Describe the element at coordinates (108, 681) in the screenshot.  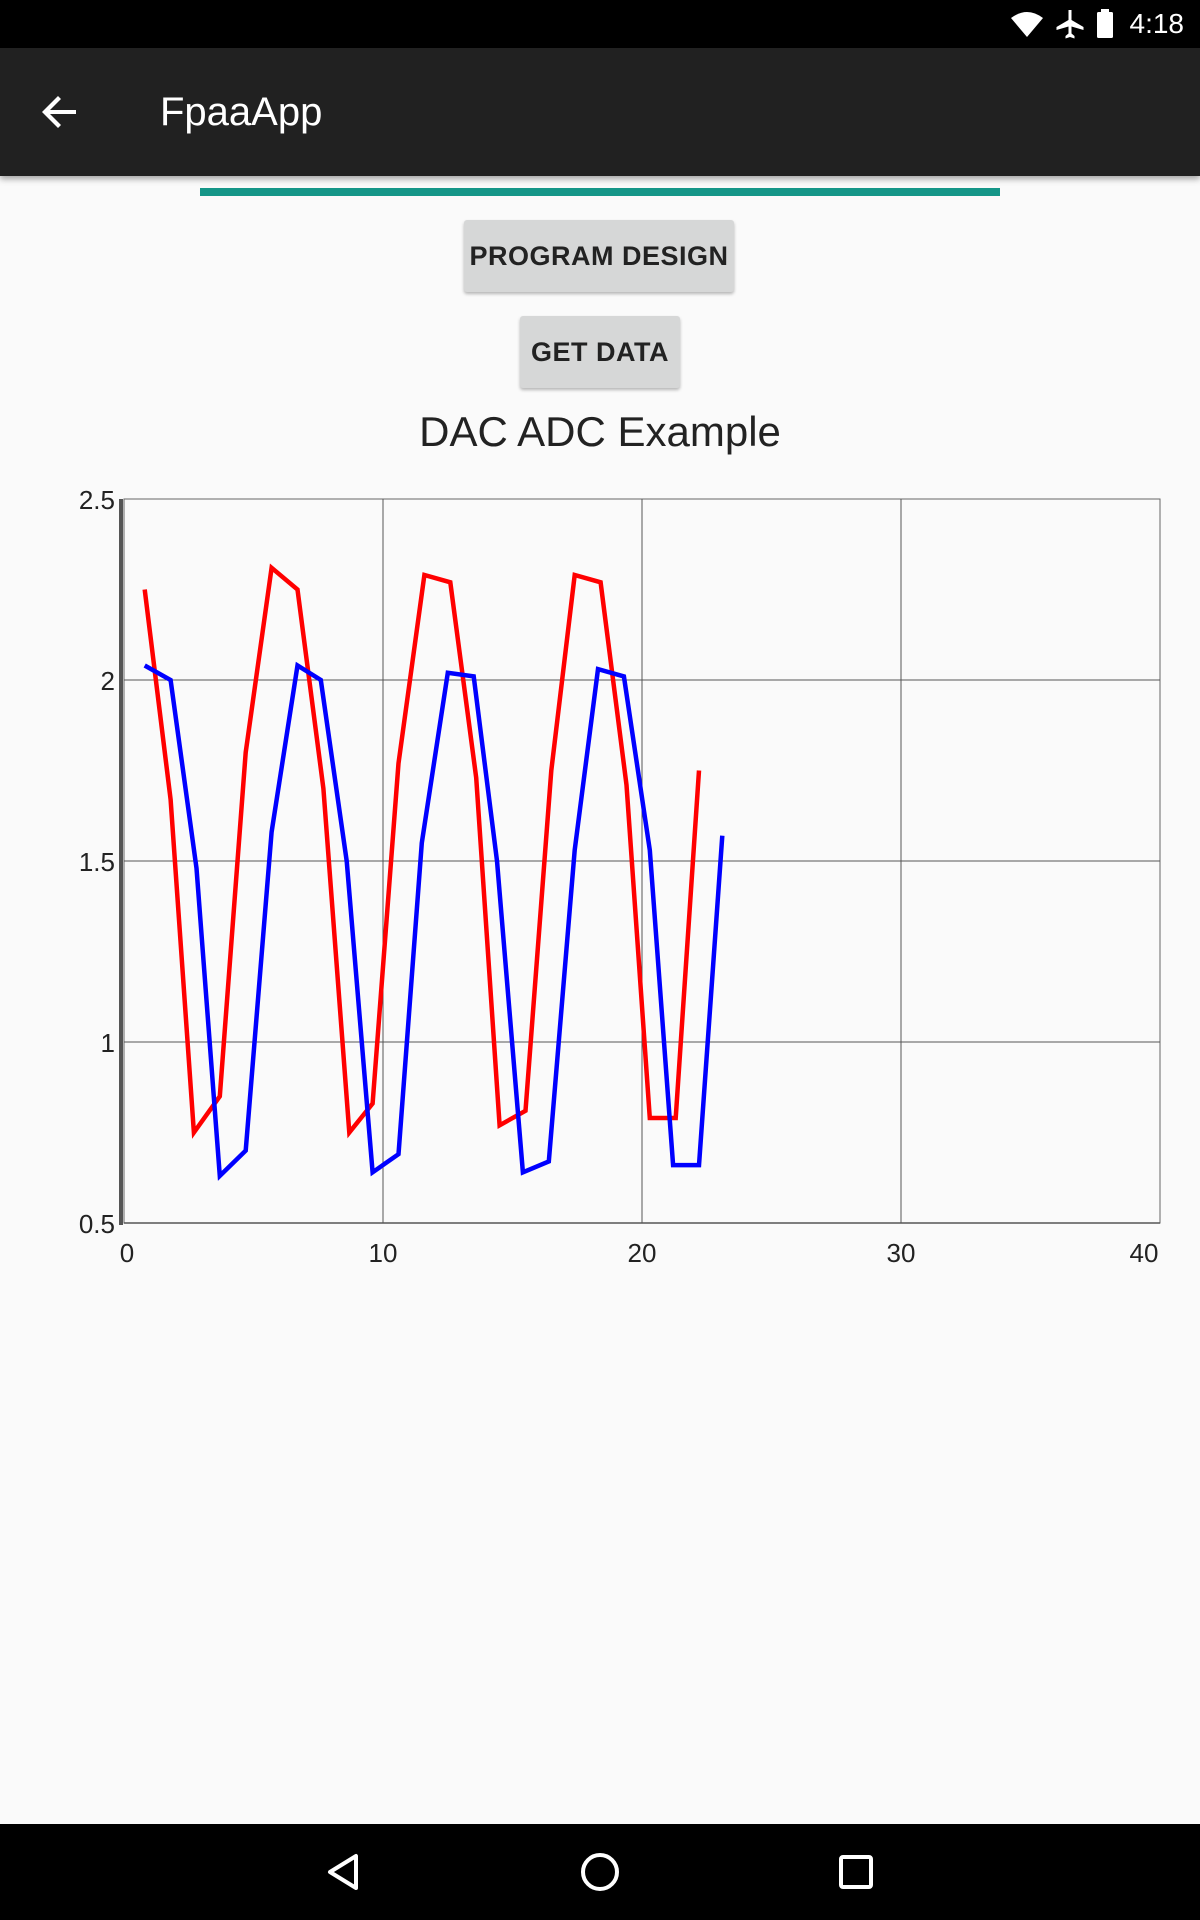
I see `y-tick-label: 2` at that location.